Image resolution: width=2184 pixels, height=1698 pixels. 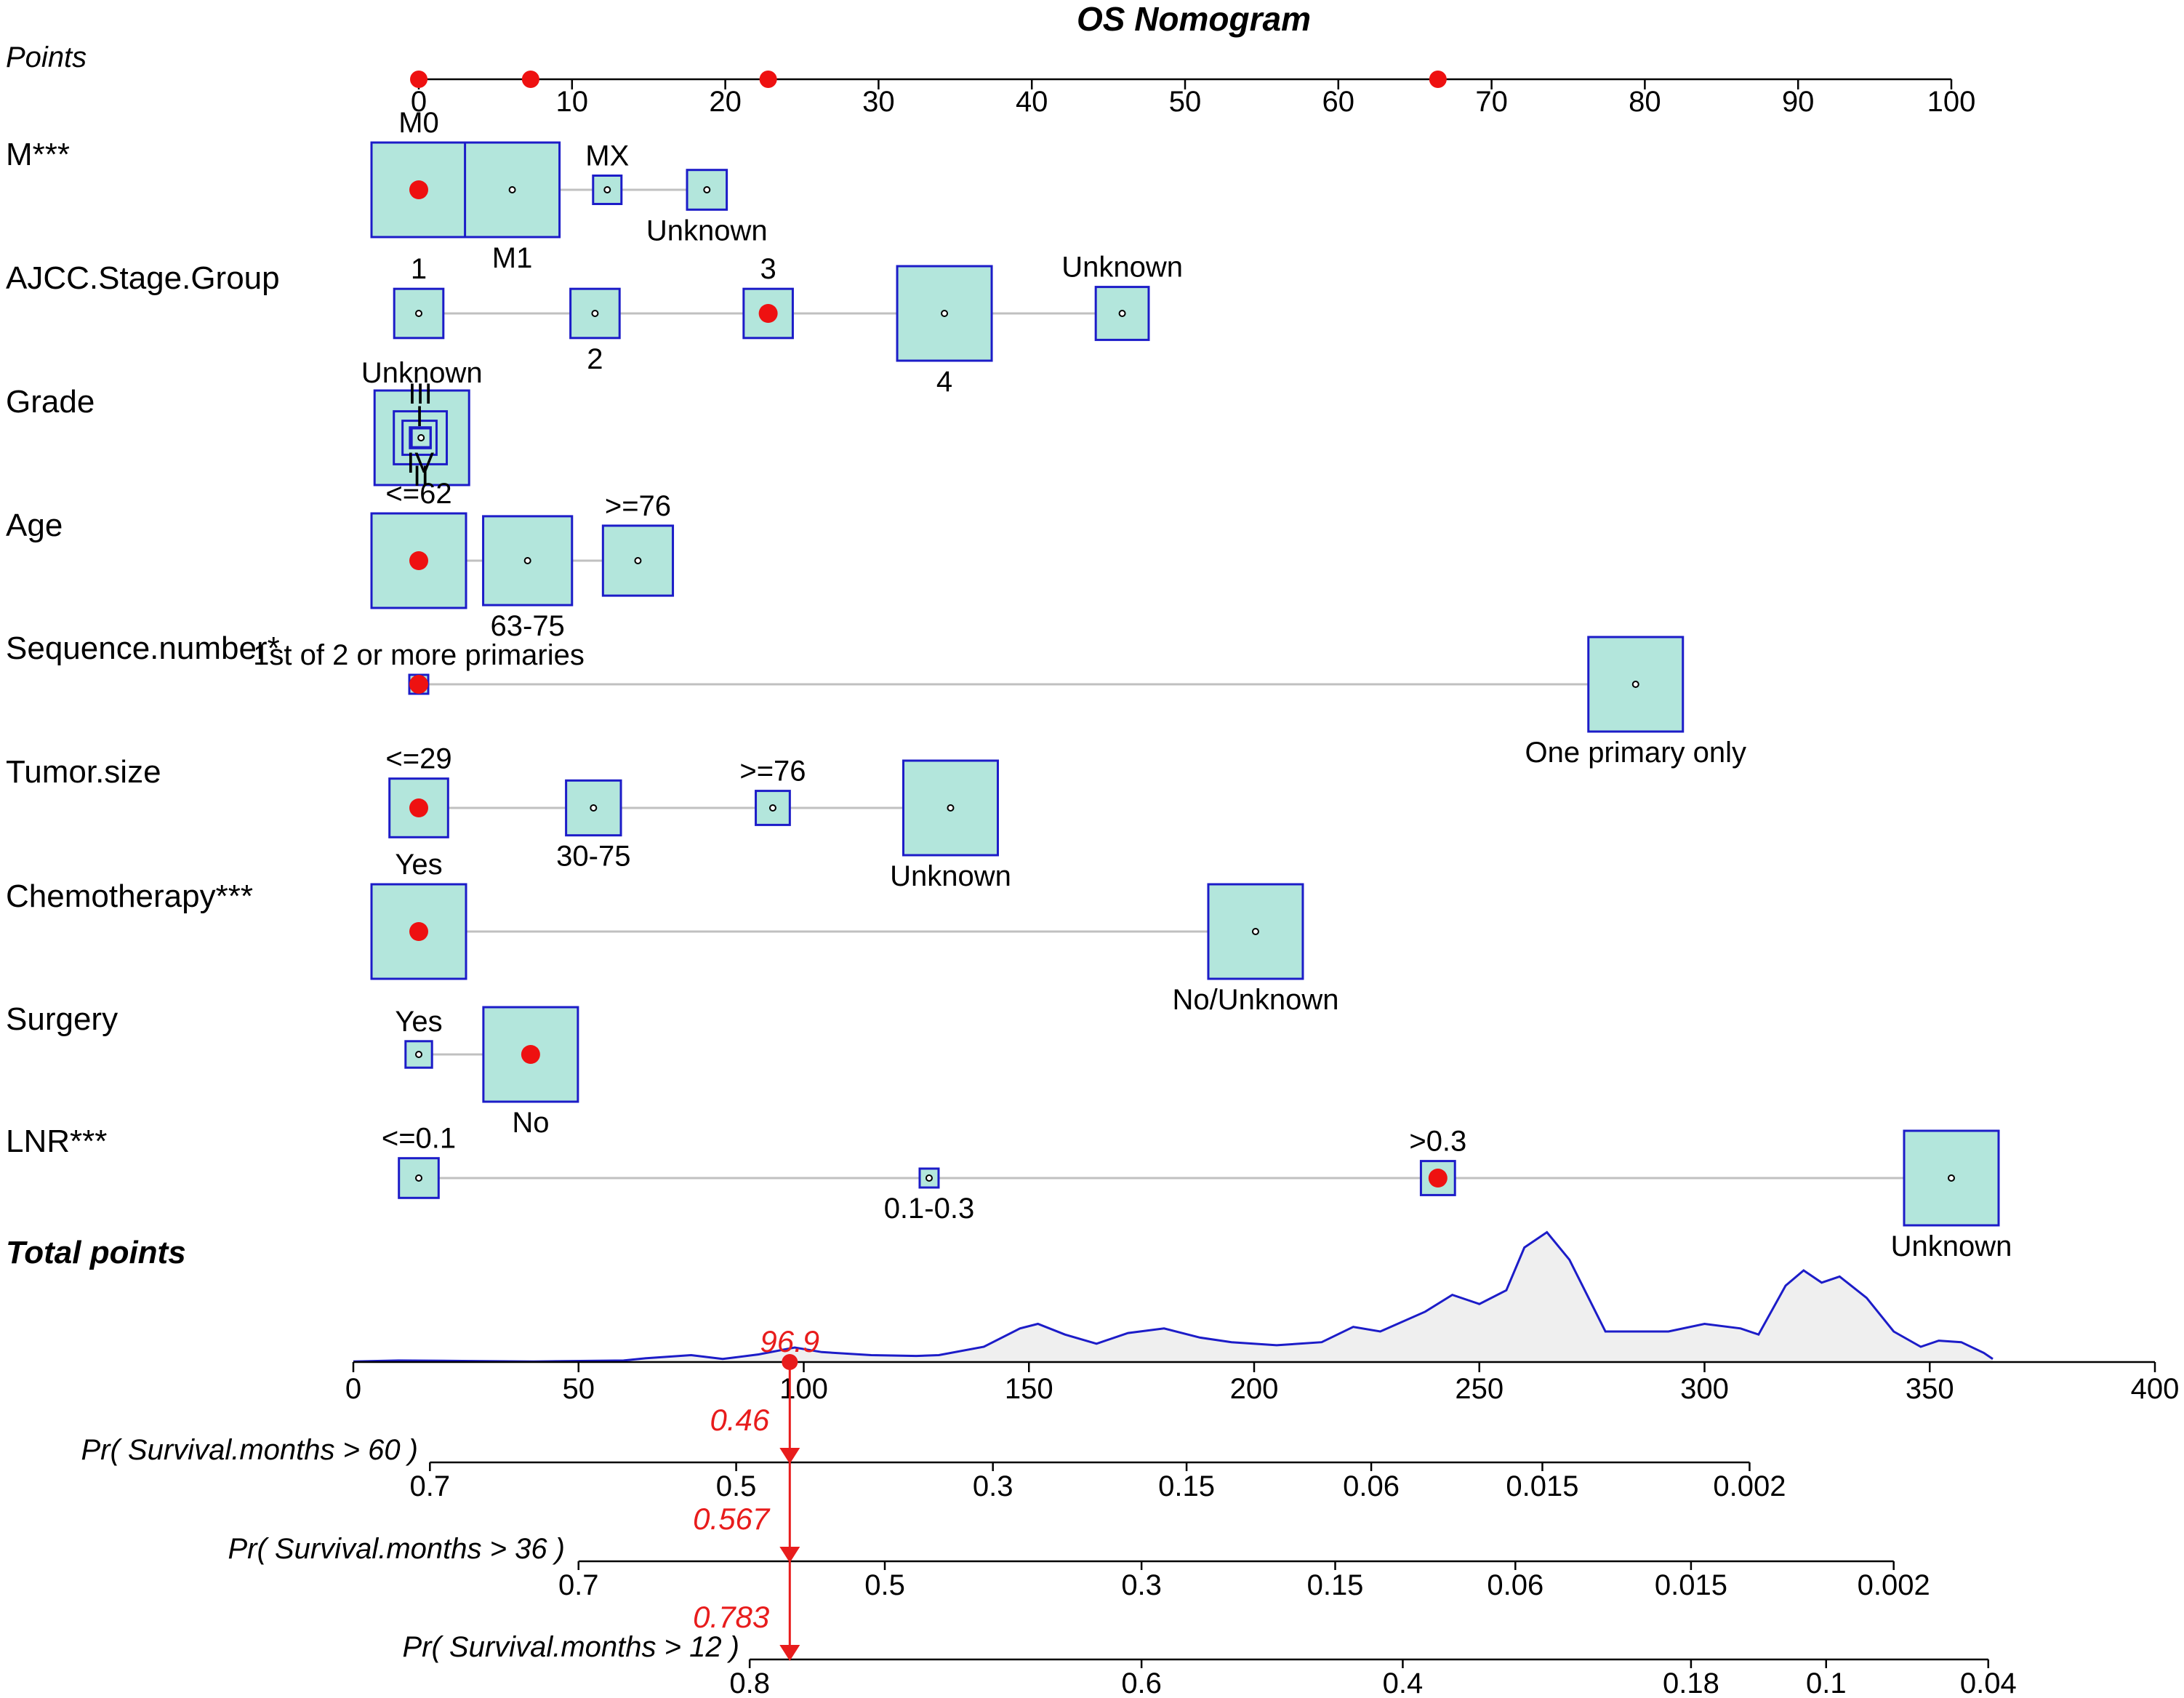 I want to click on survival-axis-tick-label: 0.06, so click(x=1515, y=1585).